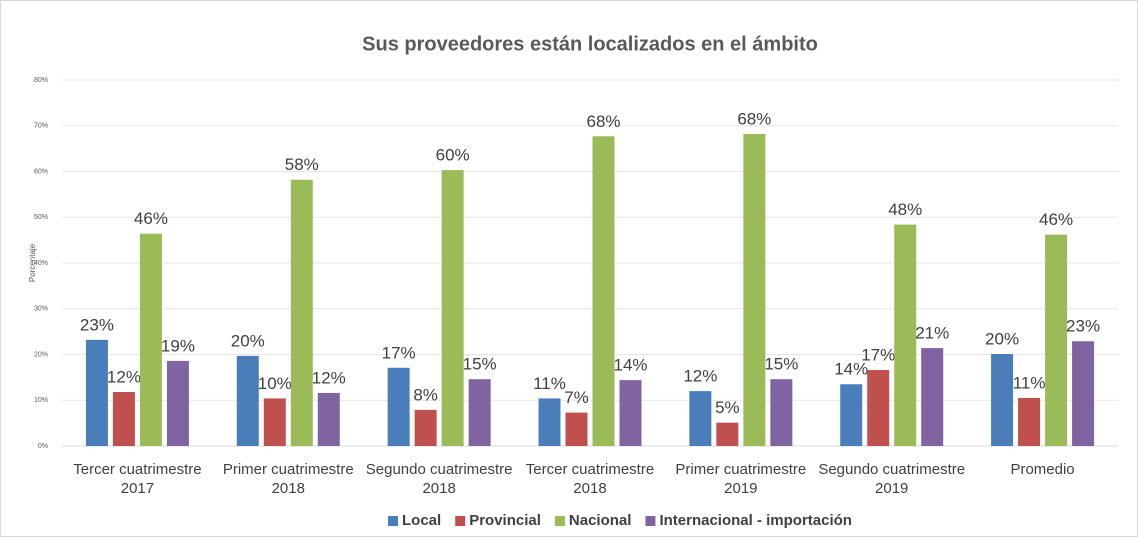  I want to click on y-tick-label: 30%, so click(41, 309).